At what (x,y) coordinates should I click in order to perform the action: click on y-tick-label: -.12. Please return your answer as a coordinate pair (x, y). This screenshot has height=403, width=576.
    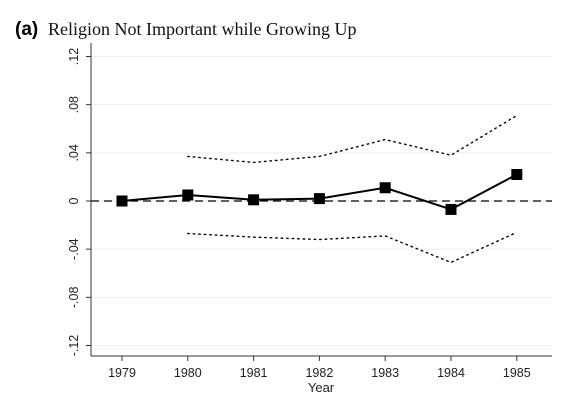
    Looking at the image, I should click on (74, 346).